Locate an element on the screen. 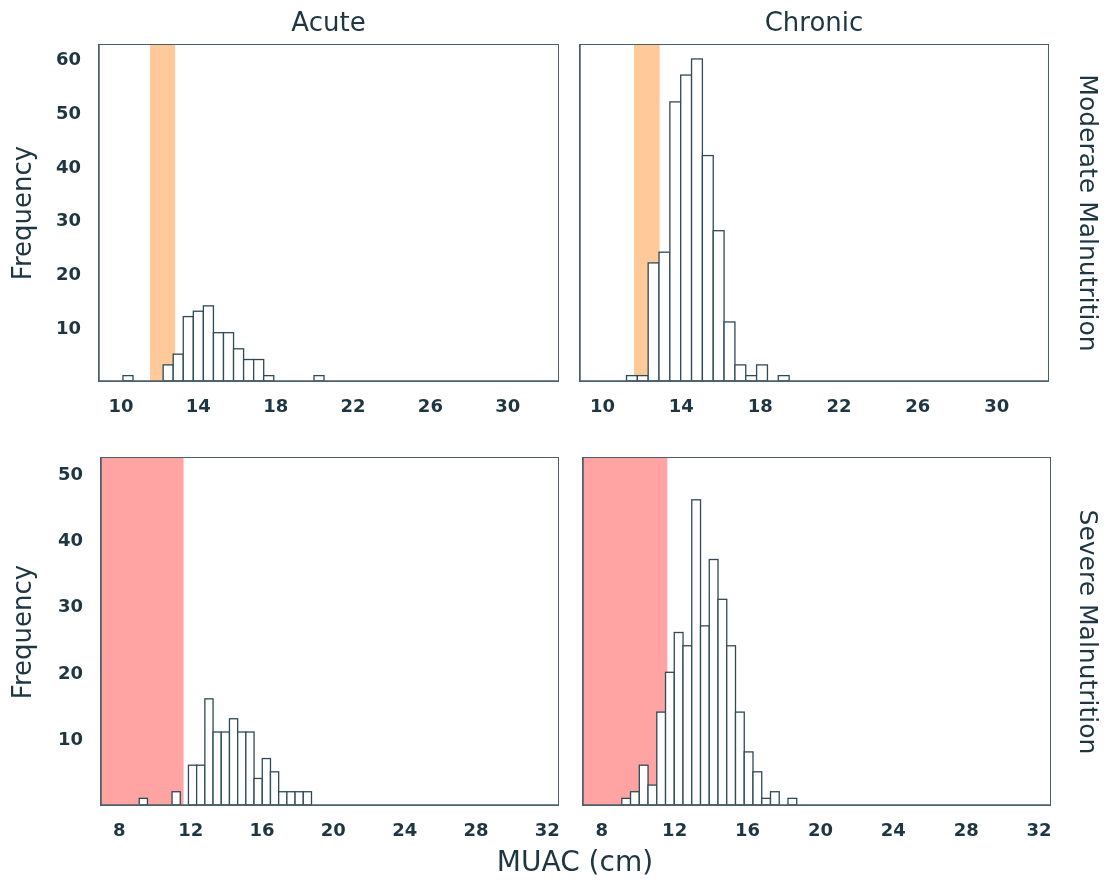 Image resolution: width=1109 pixels, height=889 pixels. chart-title: Chronic is located at coordinates (814, 22).